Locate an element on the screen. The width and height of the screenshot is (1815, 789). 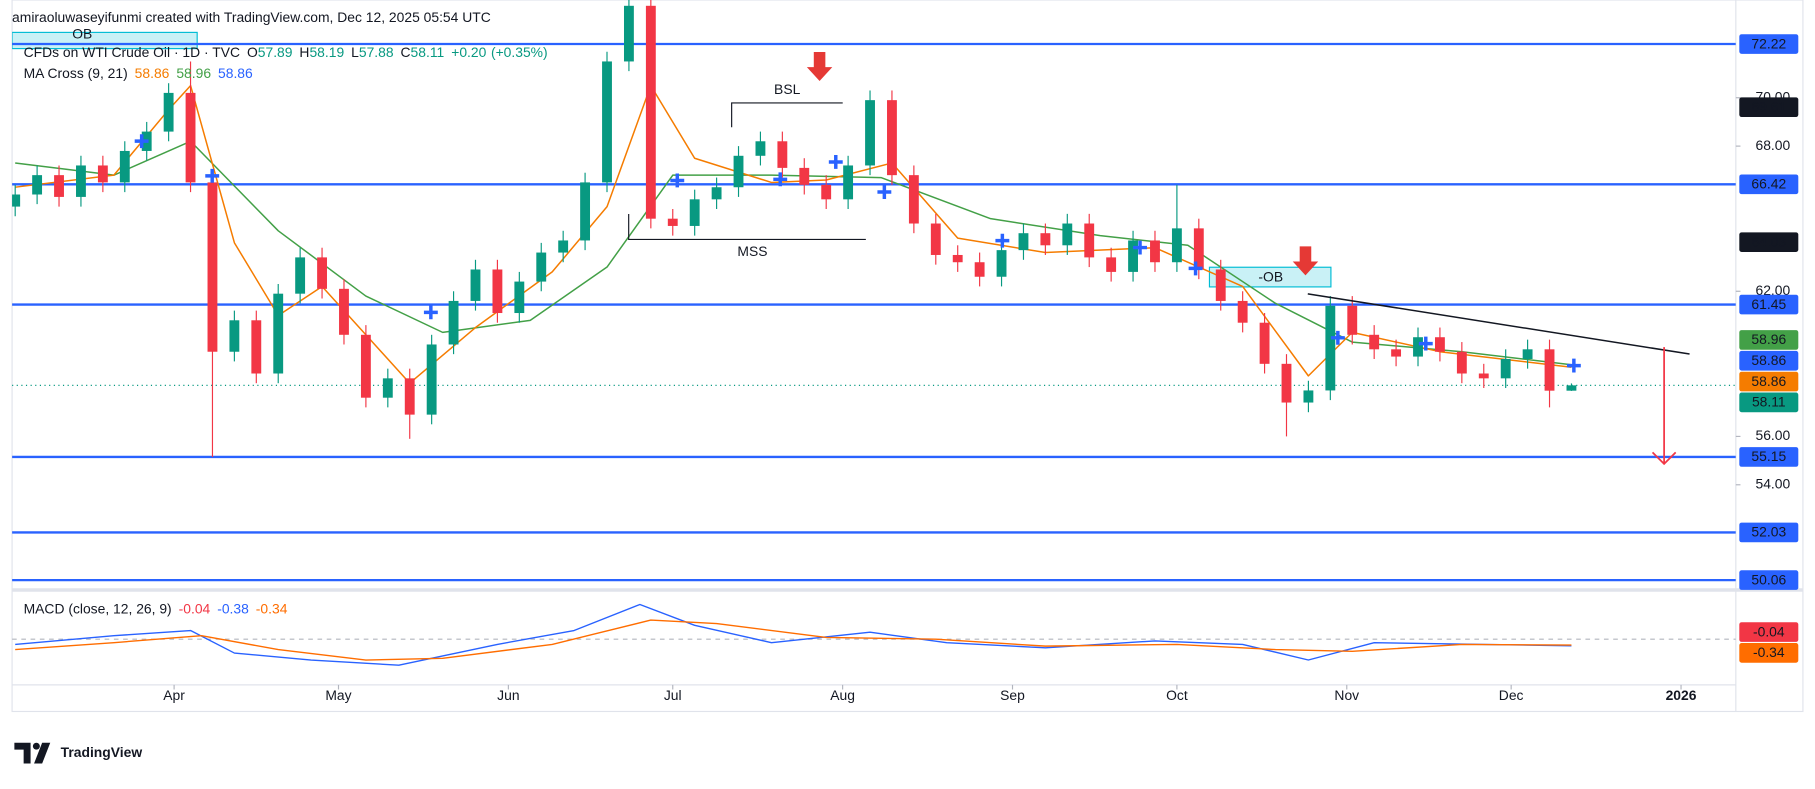
x-tick-label: Aug is located at coordinates (842, 695).